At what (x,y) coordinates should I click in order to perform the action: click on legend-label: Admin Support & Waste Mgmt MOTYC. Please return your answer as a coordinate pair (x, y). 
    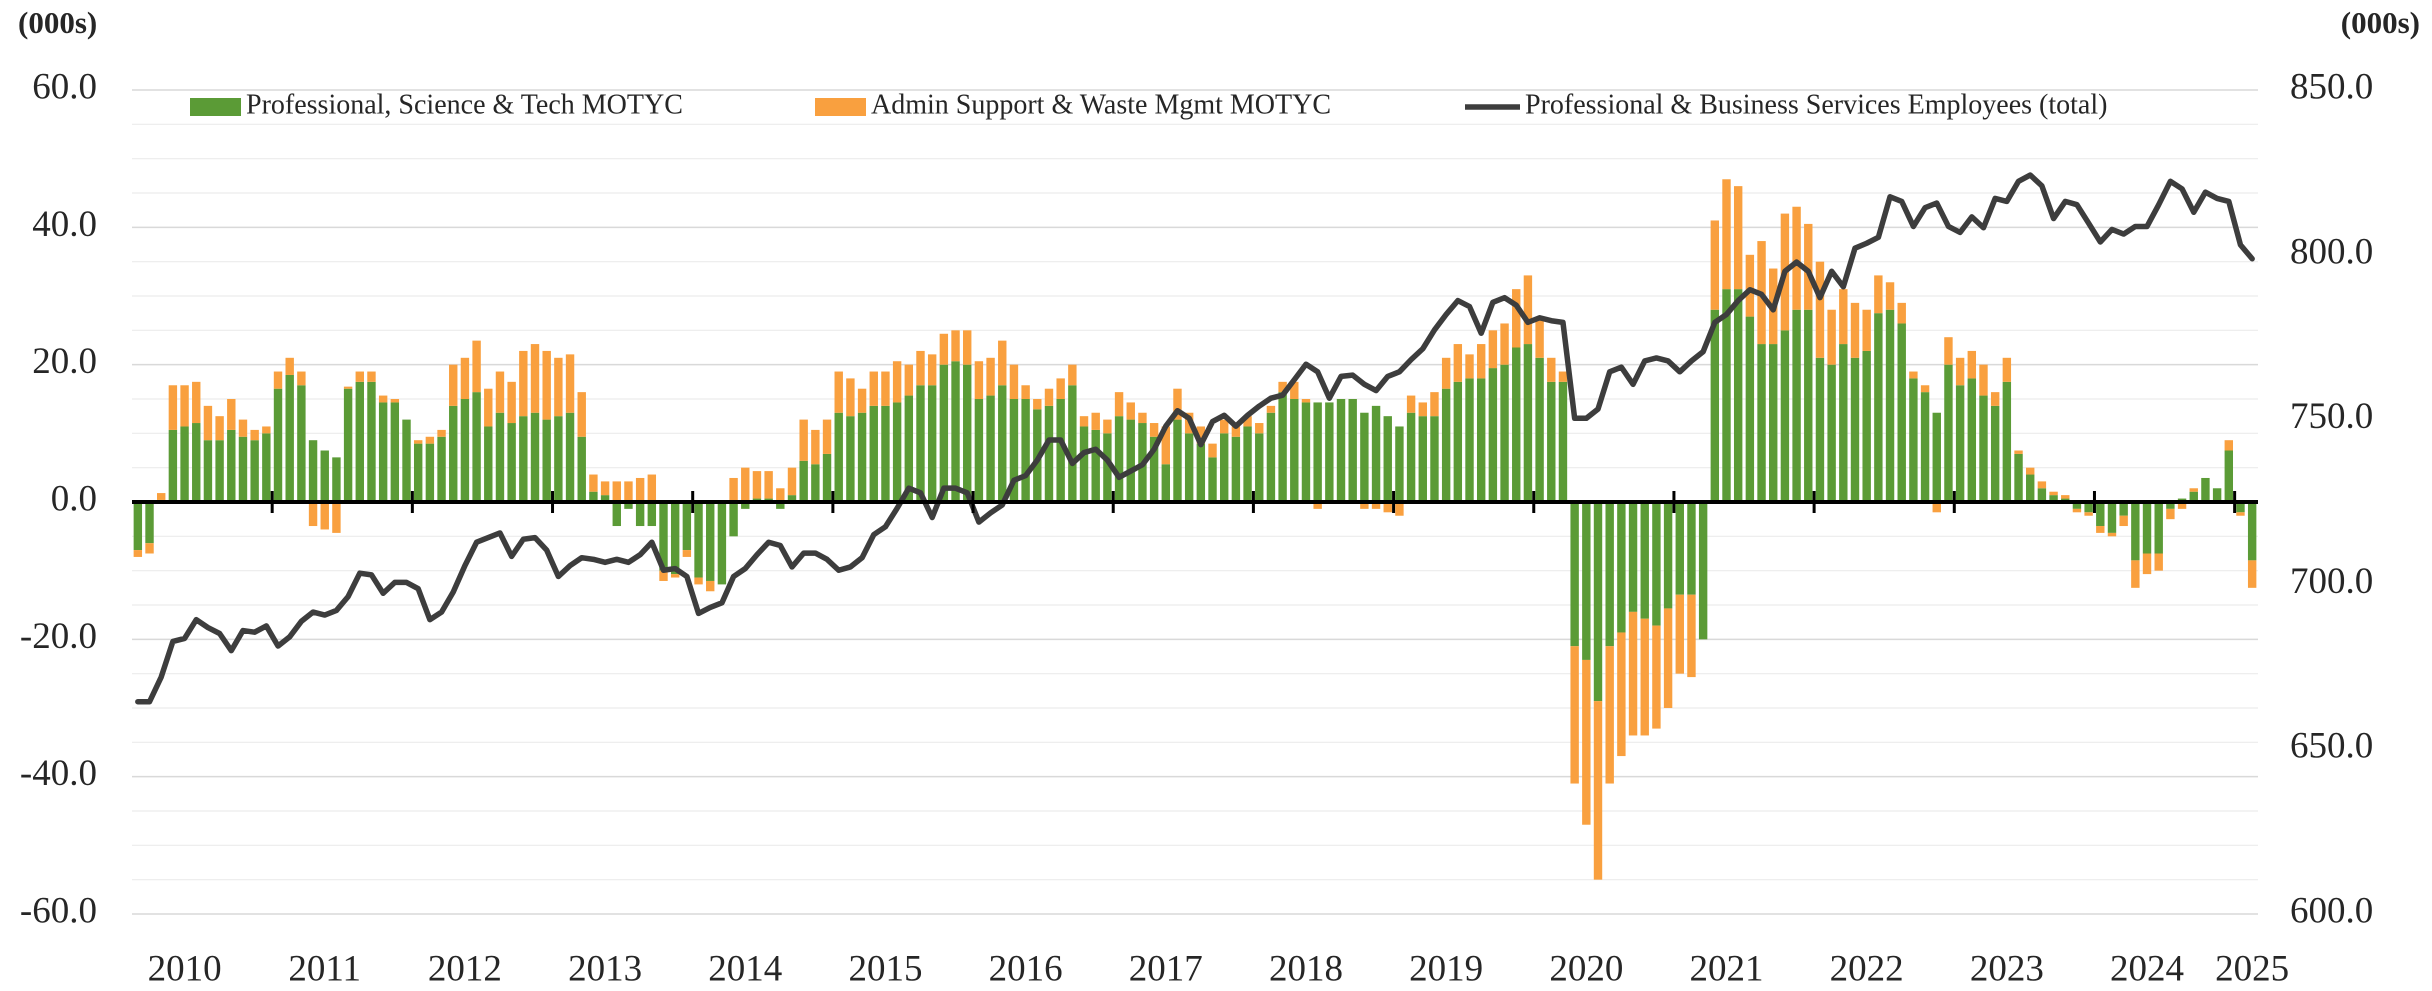
    Looking at the image, I should click on (1101, 104).